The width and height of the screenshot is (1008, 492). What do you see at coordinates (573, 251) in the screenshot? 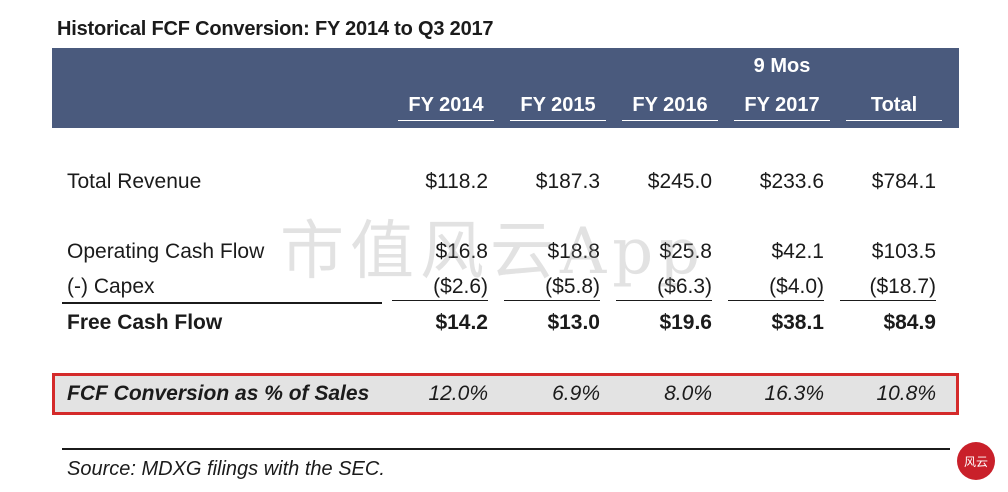
I see `cell-ocf-fy2015: $18.8` at bounding box center [573, 251].